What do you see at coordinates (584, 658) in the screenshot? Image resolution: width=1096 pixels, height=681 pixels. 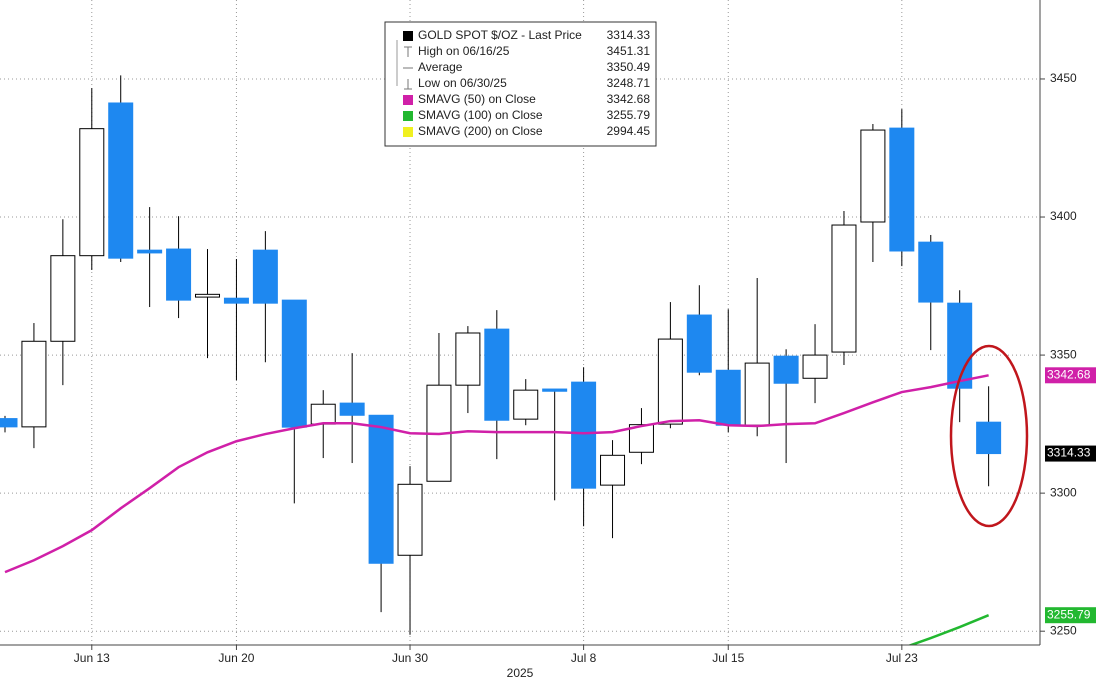 I see `x-tick-label: Jul 8` at bounding box center [584, 658].